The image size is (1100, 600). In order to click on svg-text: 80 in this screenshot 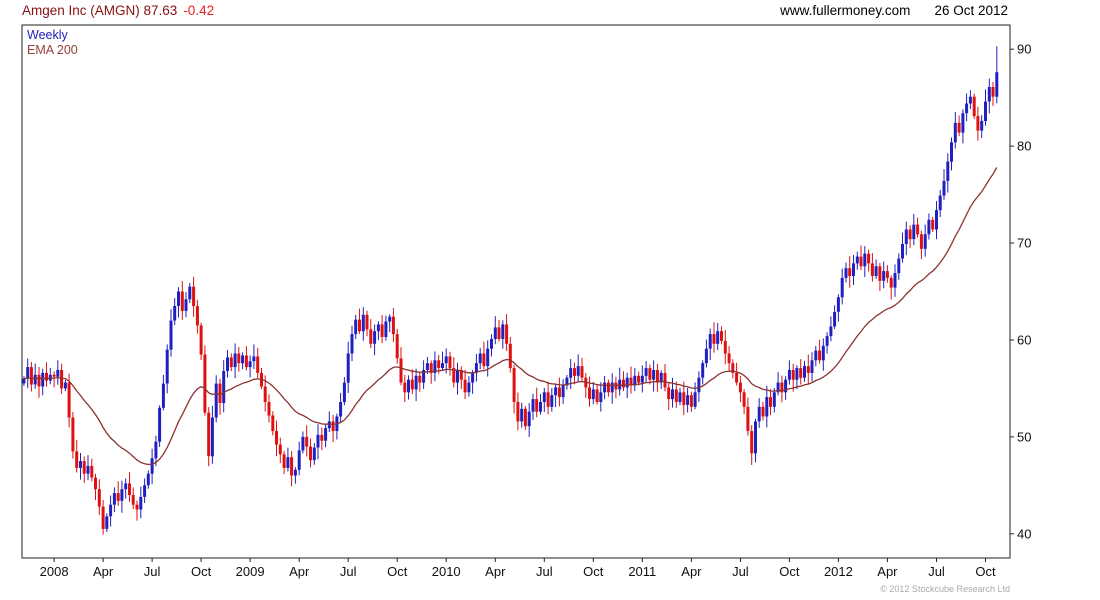, I will do `click(1024, 146)`.